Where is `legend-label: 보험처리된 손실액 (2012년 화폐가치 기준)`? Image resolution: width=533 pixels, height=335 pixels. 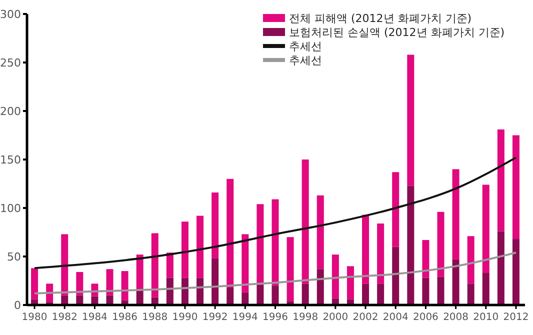
legend-label: 보험처리된 손실액 (2012년 화폐가치 기준) is located at coordinates (397, 32).